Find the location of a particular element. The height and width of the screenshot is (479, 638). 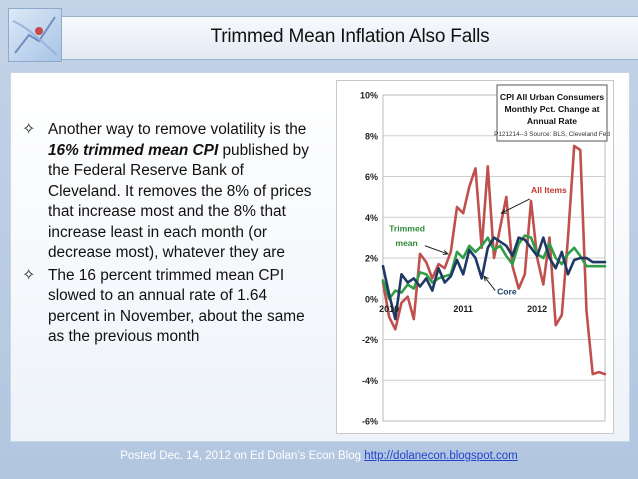

chart-title-line-3: Annual Rate is located at coordinates (552, 121).